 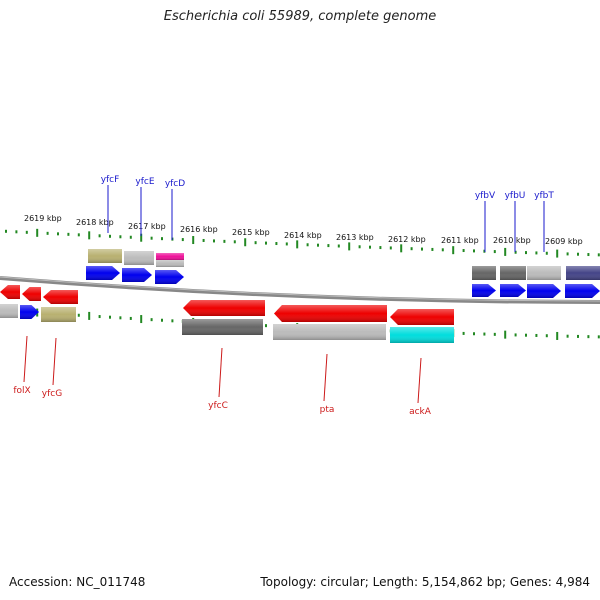 I want to click on genome-backbone, so click(x=300, y=290).